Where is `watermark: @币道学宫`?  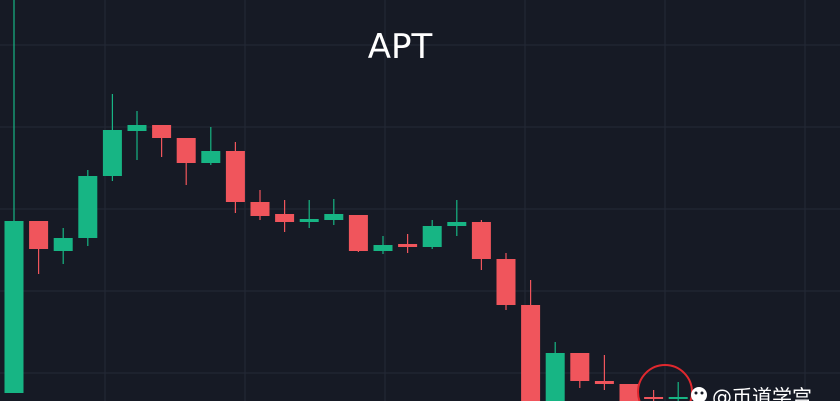
watermark: @币道学宫 is located at coordinates (762, 393).